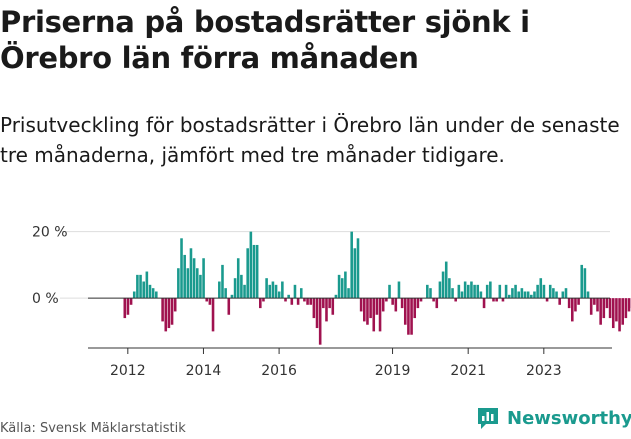 This screenshot has height=439, width=631. Describe the element at coordinates (544, 371) in the screenshot. I see `x-tick-label: 2023` at that location.